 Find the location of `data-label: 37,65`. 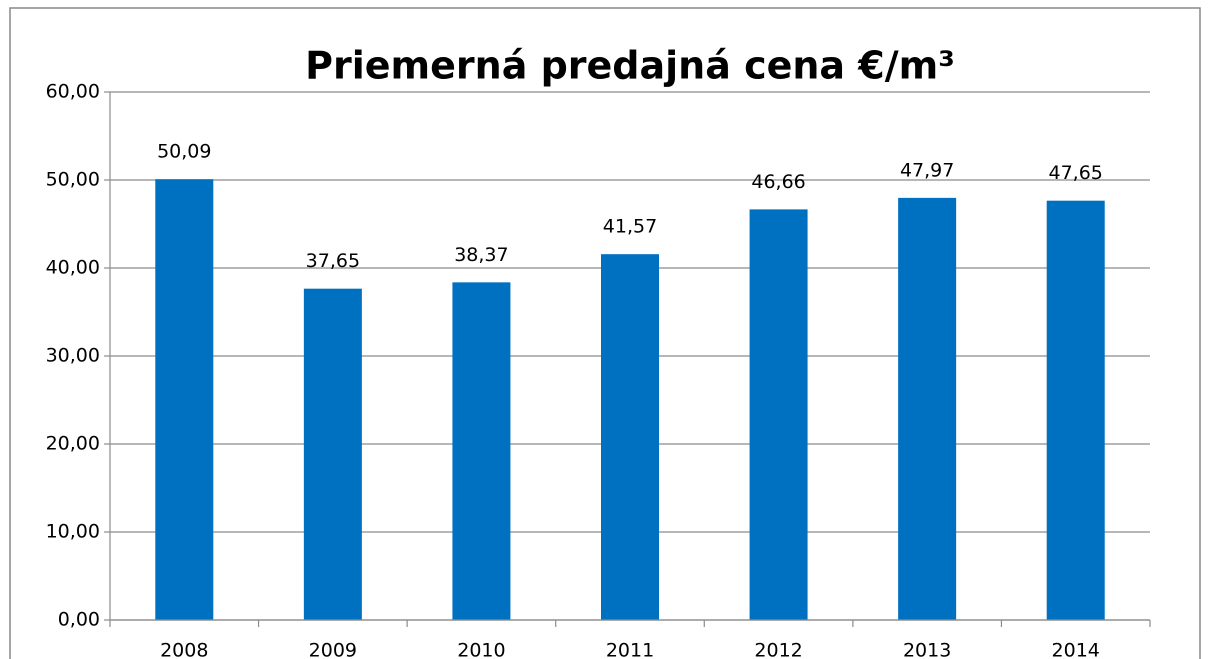

data-label: 37,65 is located at coordinates (333, 261).